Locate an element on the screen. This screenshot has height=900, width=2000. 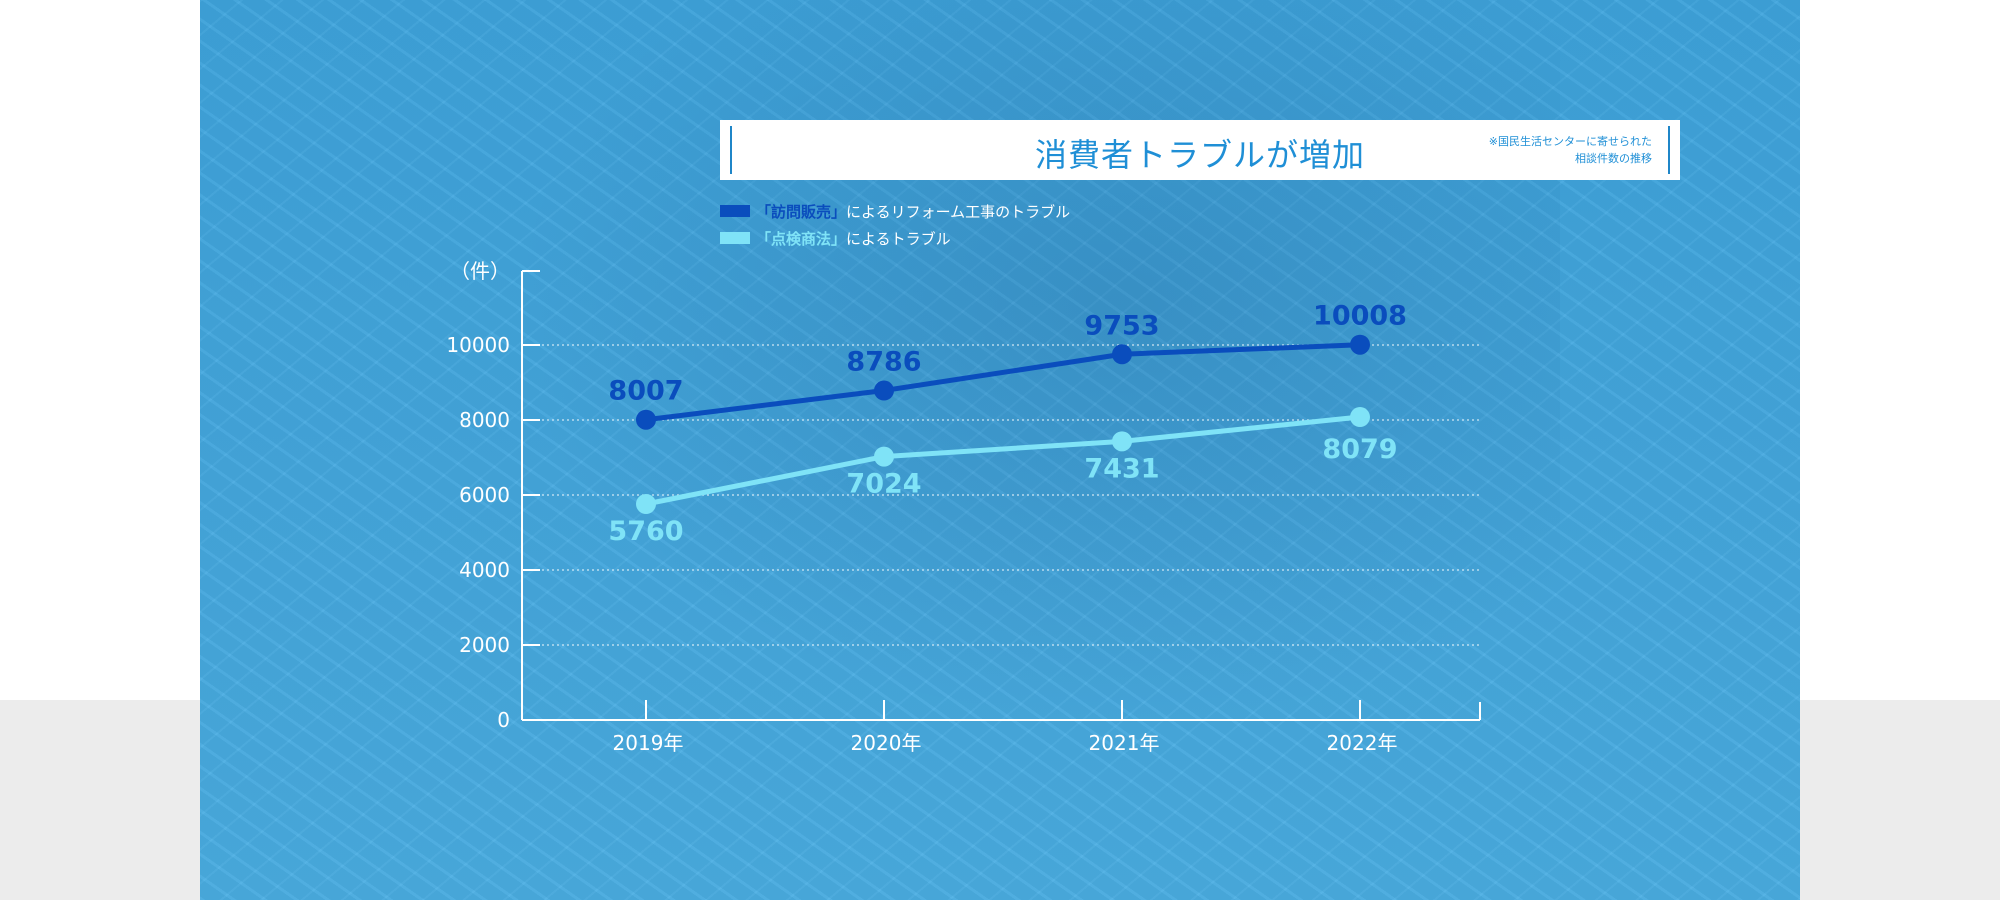
data-label: 5760 is located at coordinates (645, 531).